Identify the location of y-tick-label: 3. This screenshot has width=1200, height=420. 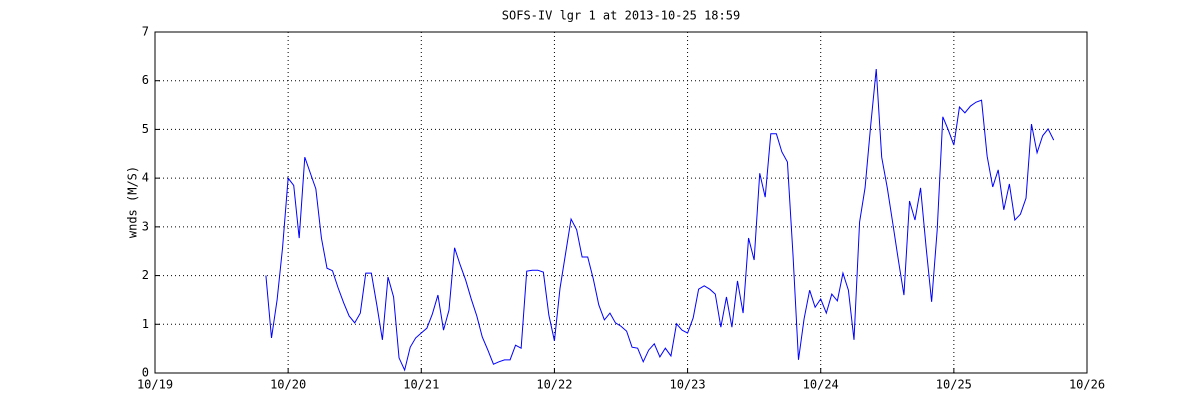
(145, 226).